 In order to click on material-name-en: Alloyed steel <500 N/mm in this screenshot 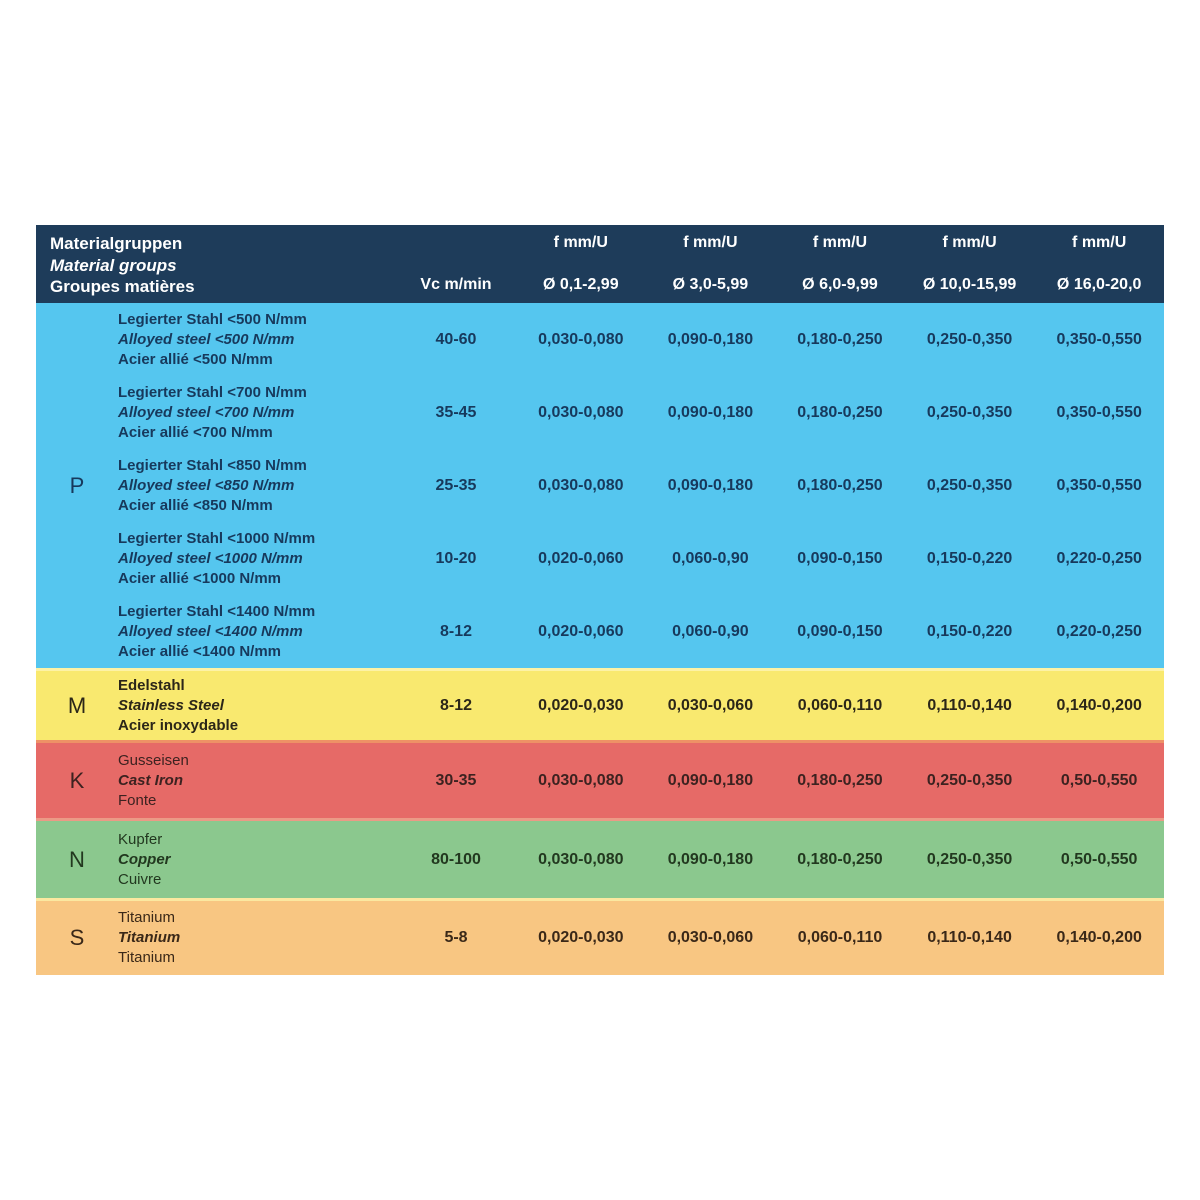, I will do `click(206, 339)`.